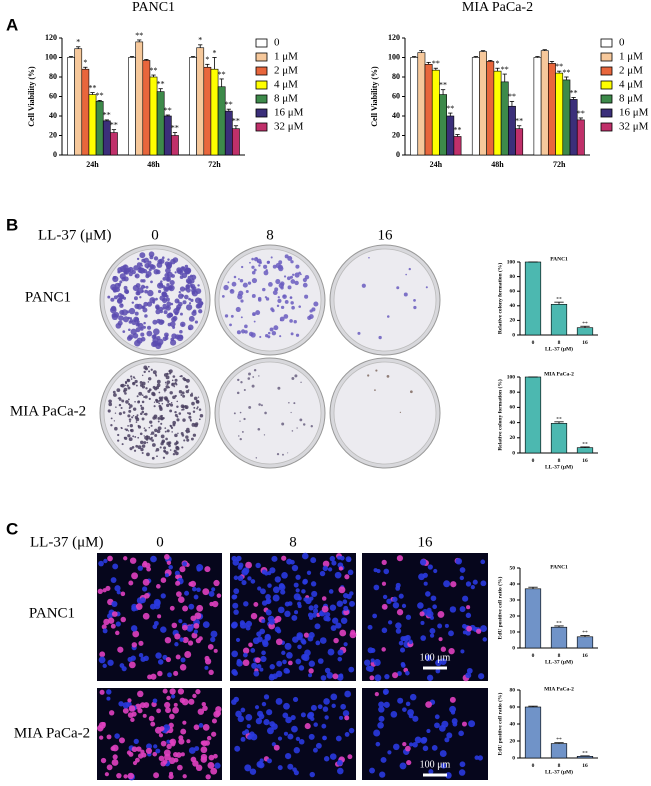  I want to click on y-tick-label: 60, so click(396, 95).